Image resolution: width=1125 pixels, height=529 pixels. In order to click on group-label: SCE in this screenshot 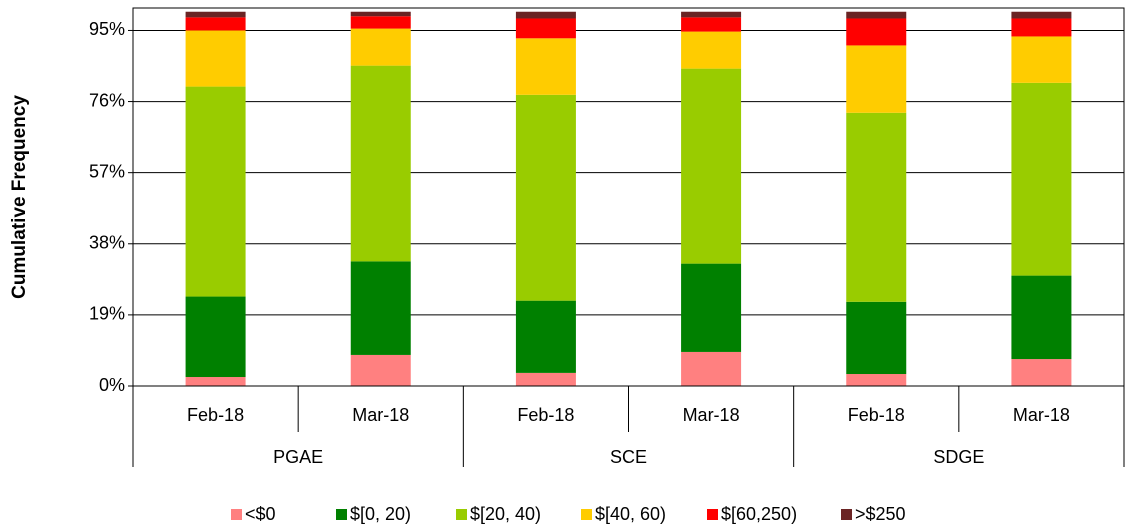, I will do `click(628, 457)`.